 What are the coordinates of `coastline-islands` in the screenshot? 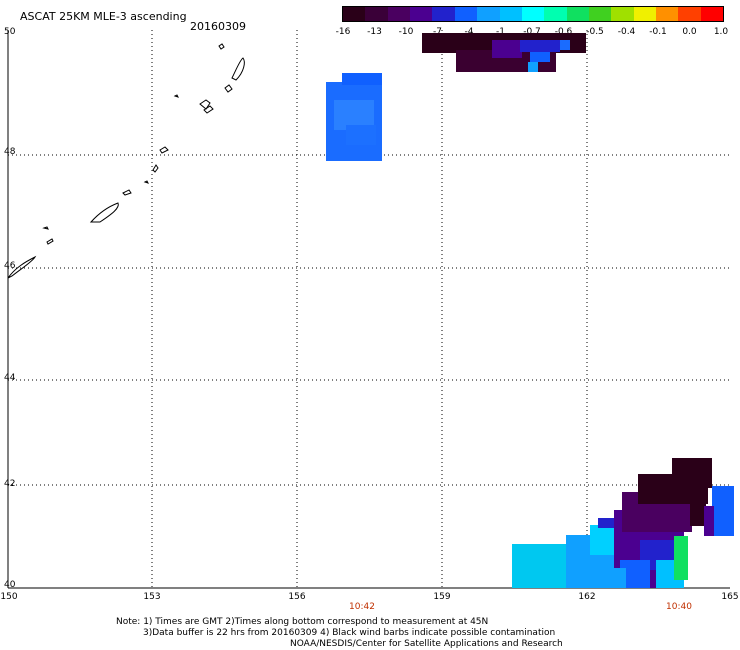 It's located at (126, 161).